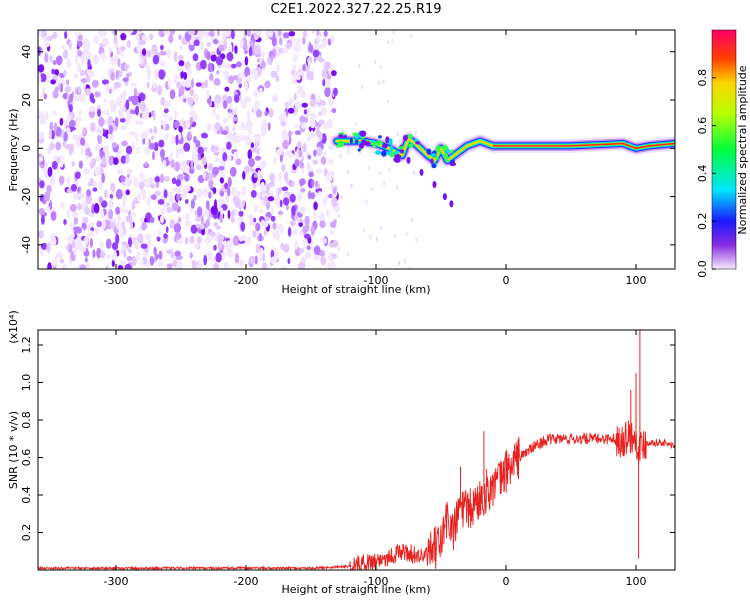 This screenshot has height=600, width=750. What do you see at coordinates (506, 280) in the screenshot?
I see `x-tick-label: 0` at bounding box center [506, 280].